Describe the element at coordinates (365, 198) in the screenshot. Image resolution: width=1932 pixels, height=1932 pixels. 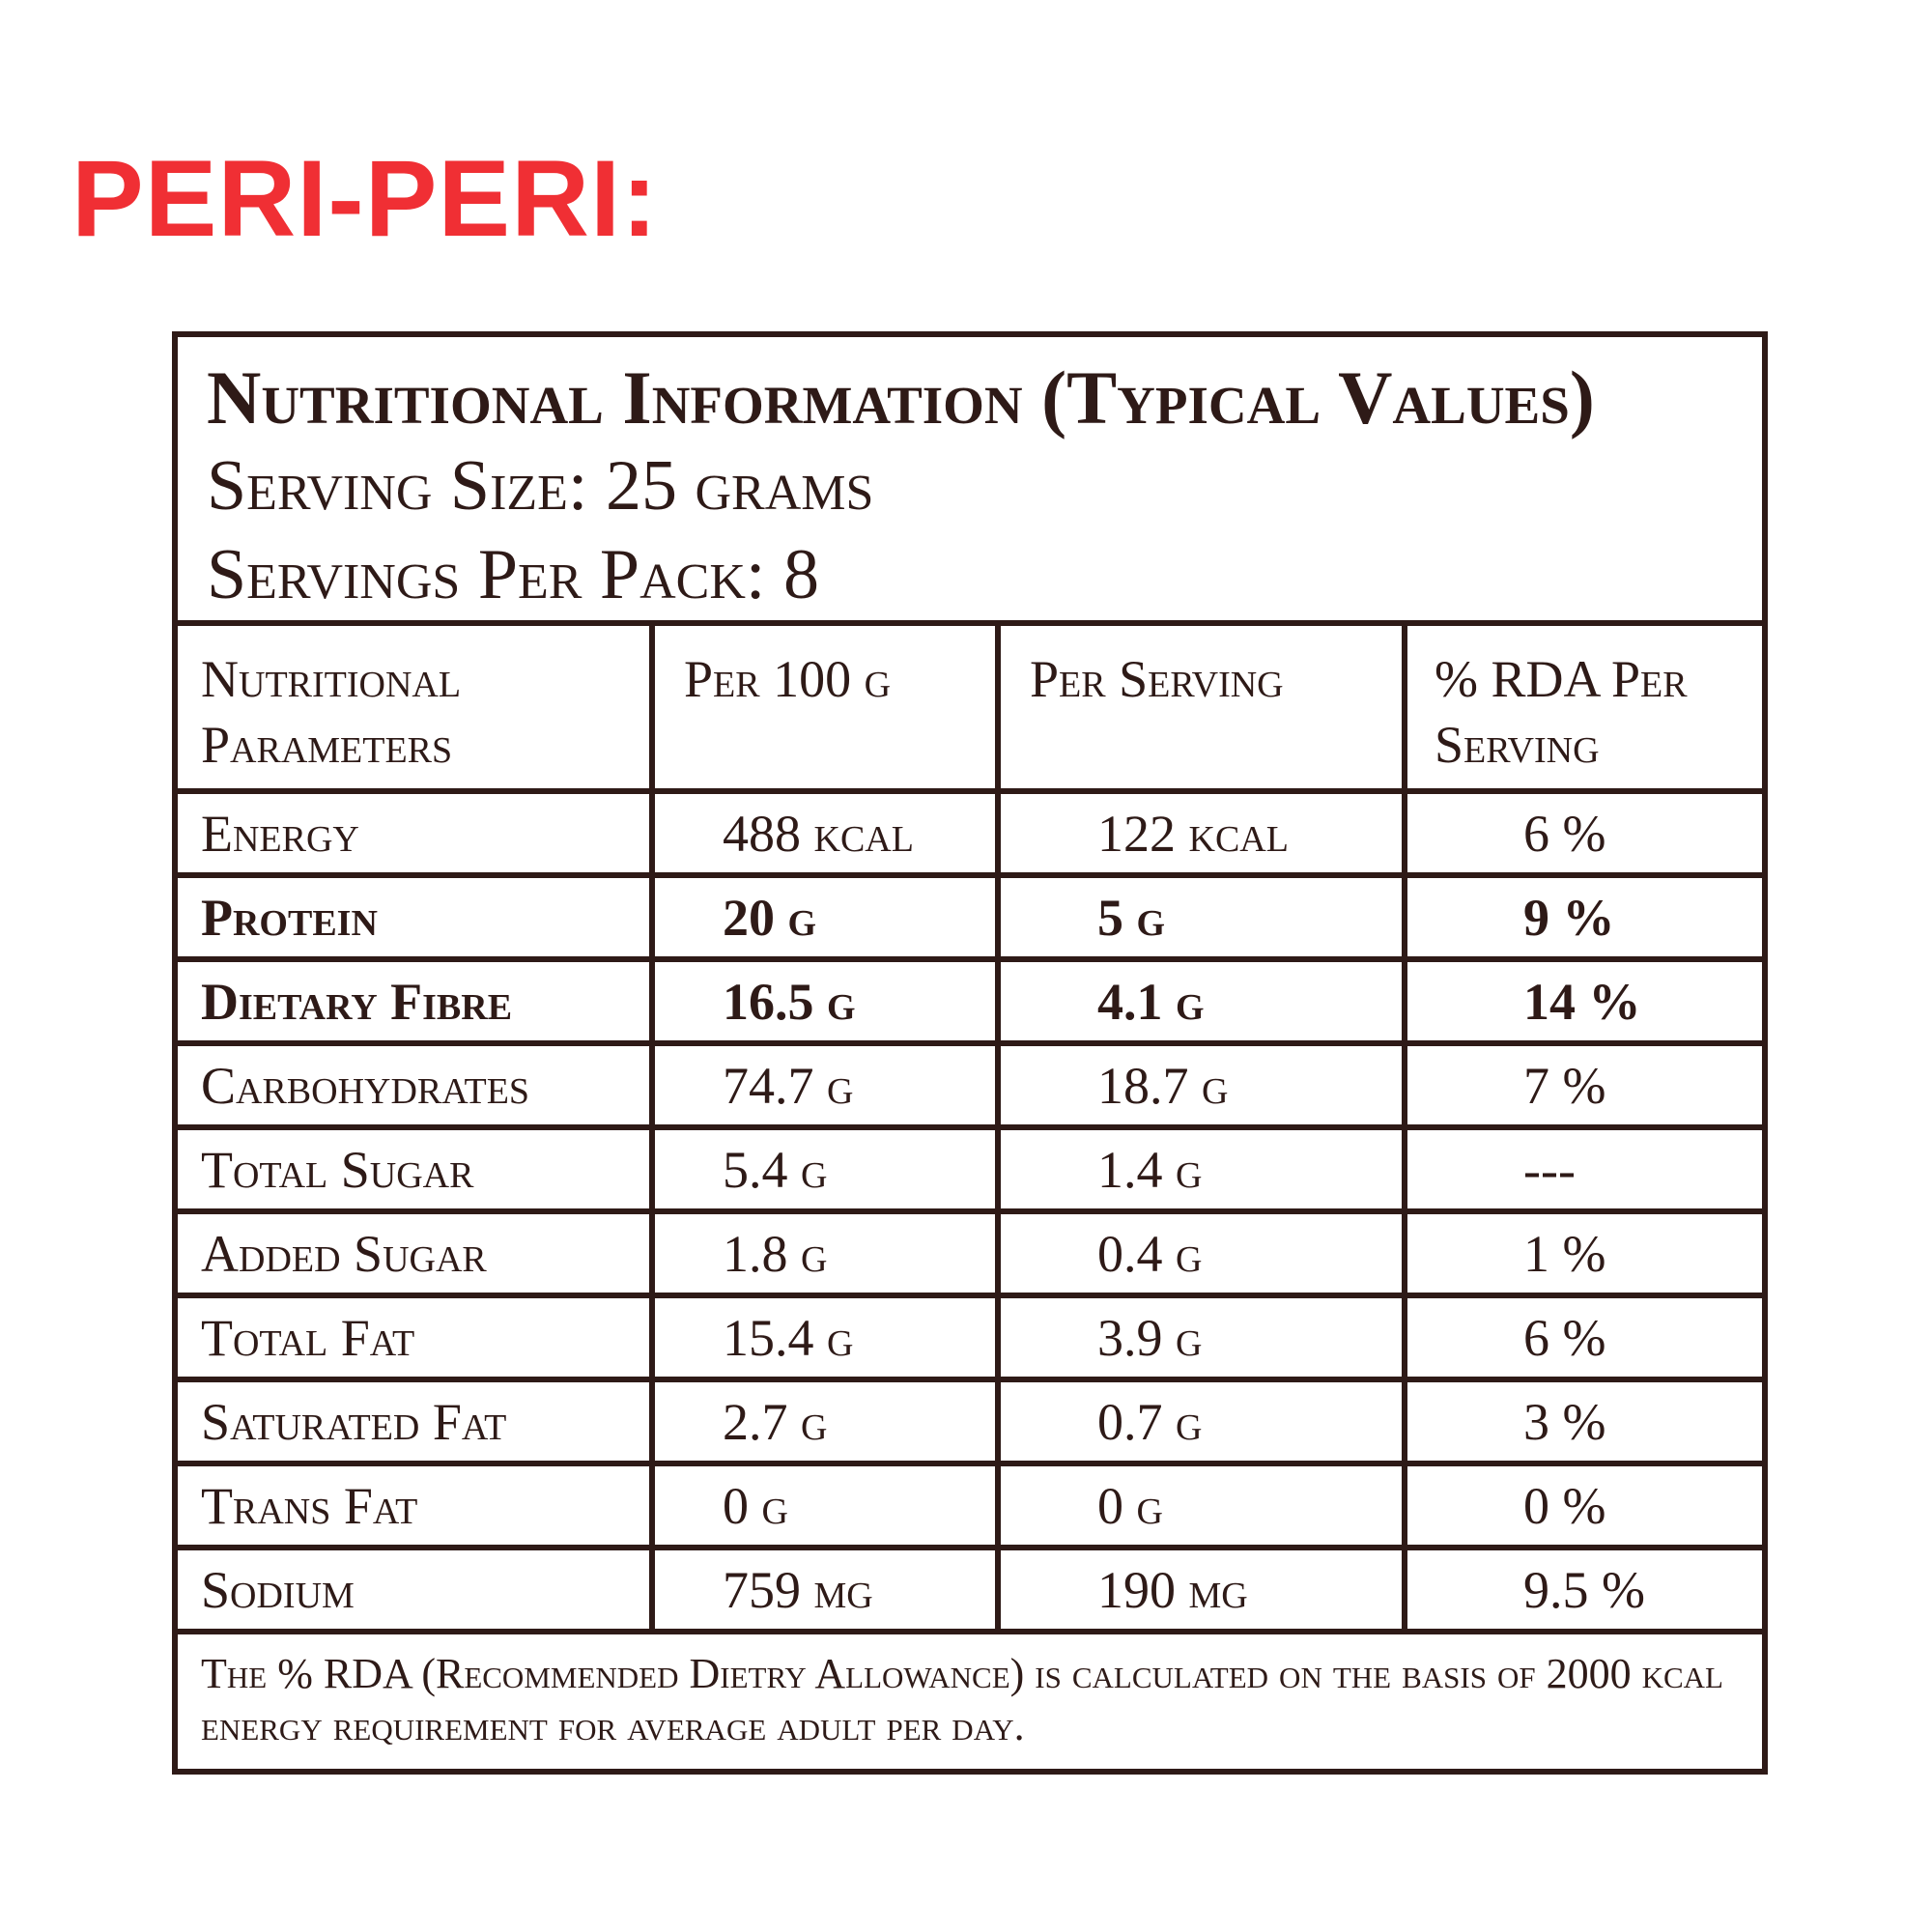
I see `product-heading: PERI-PERI:` at that location.